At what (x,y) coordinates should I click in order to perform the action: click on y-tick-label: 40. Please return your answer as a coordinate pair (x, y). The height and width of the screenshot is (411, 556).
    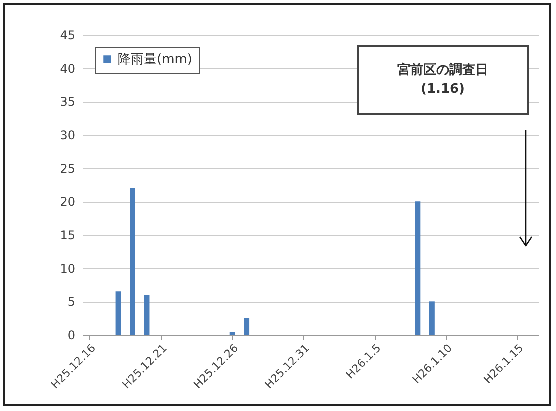
    Looking at the image, I should click on (68, 69).